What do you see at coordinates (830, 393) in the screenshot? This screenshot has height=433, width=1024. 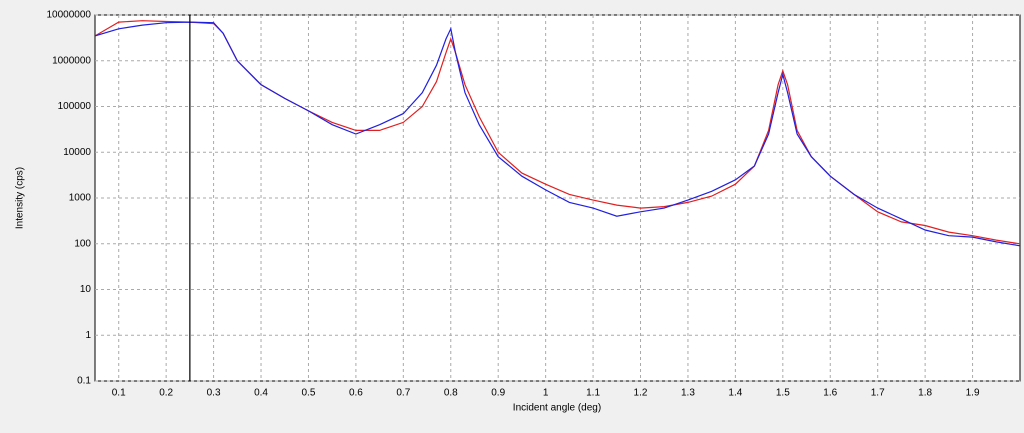 I see `x-tick-label: 1.6` at bounding box center [830, 393].